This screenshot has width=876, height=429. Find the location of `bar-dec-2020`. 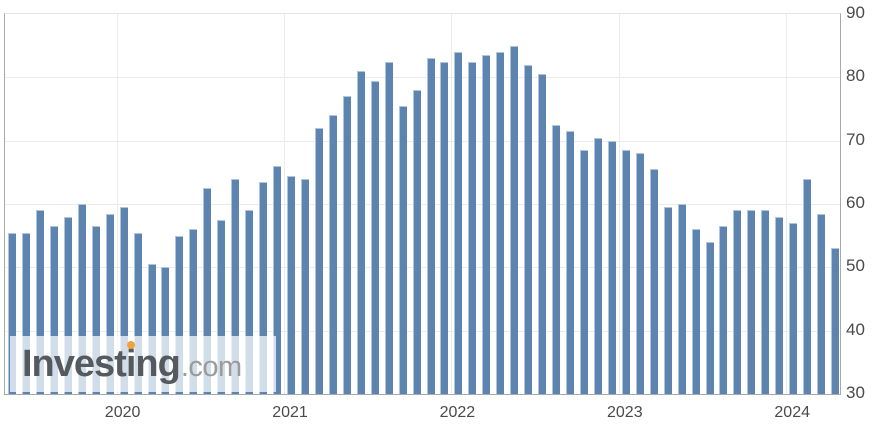

bar-dec-2020 is located at coordinates (277, 280).